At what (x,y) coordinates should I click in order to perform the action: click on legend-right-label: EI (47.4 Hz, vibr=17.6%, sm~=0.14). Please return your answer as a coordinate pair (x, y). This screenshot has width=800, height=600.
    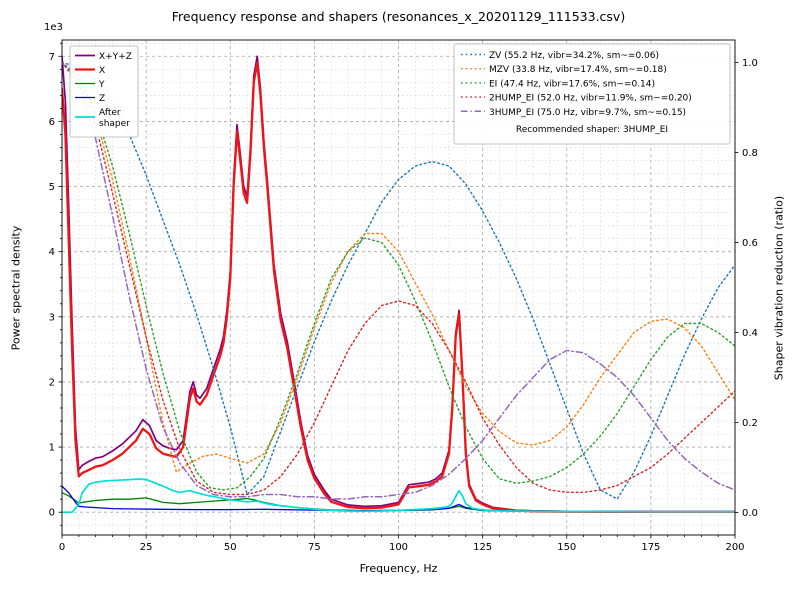
    Looking at the image, I should click on (572, 84).